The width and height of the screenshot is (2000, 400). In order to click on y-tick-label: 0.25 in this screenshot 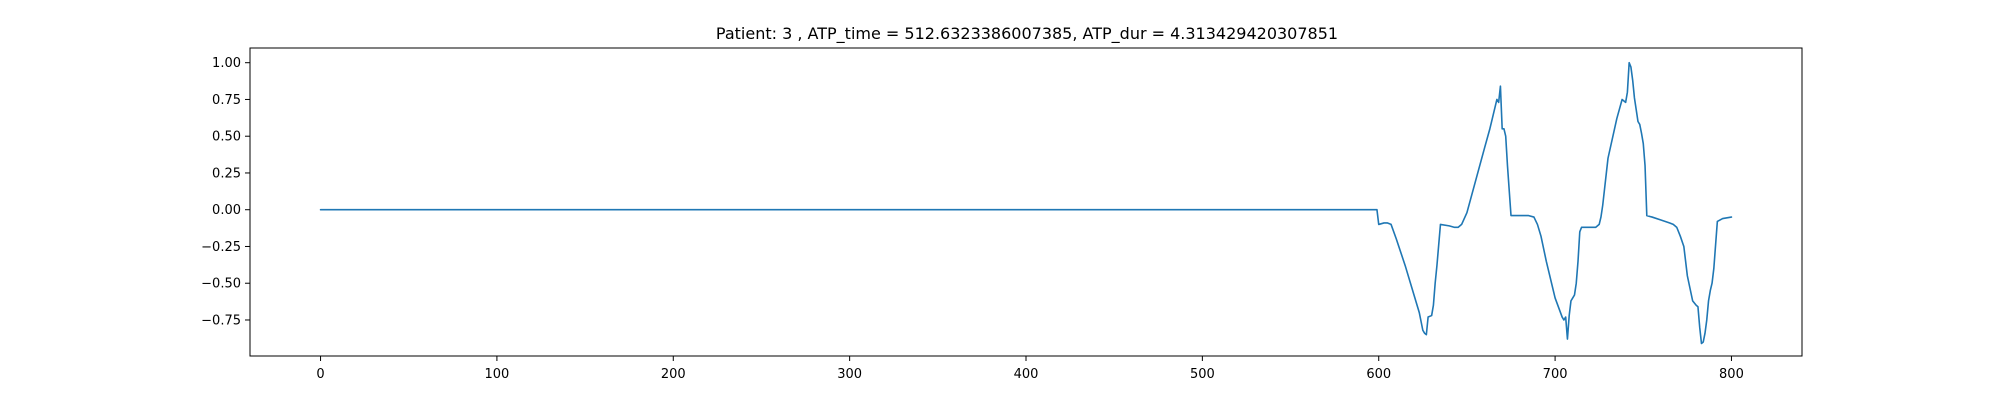, I will do `click(226, 173)`.